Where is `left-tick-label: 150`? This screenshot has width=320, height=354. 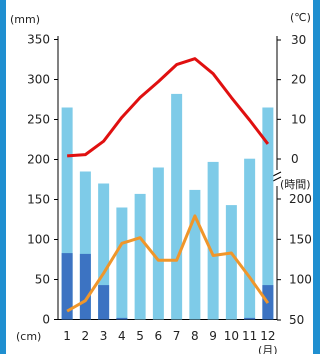
left-tick-label: 150 is located at coordinates (38, 200).